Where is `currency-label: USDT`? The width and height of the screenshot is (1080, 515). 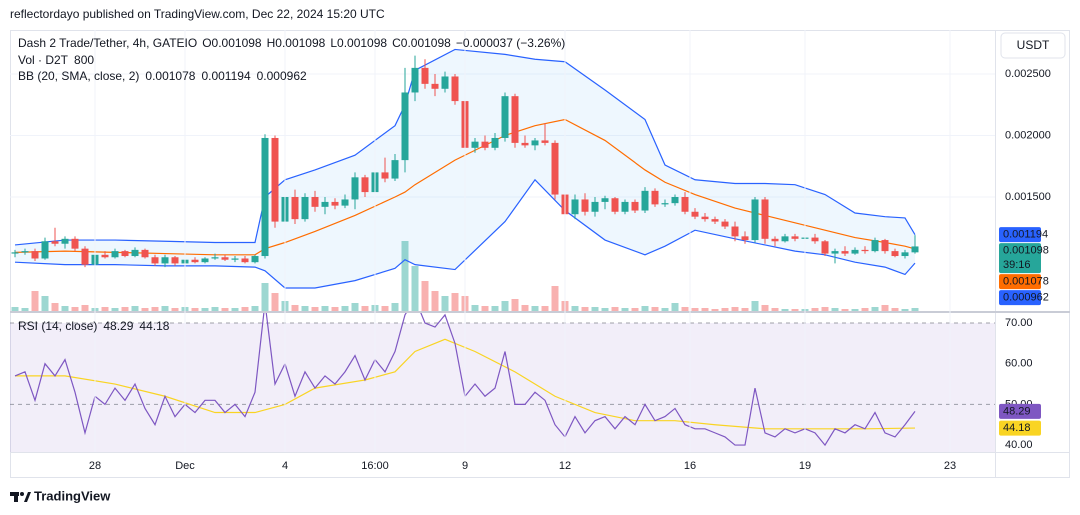
currency-label: USDT is located at coordinates (1033, 45).